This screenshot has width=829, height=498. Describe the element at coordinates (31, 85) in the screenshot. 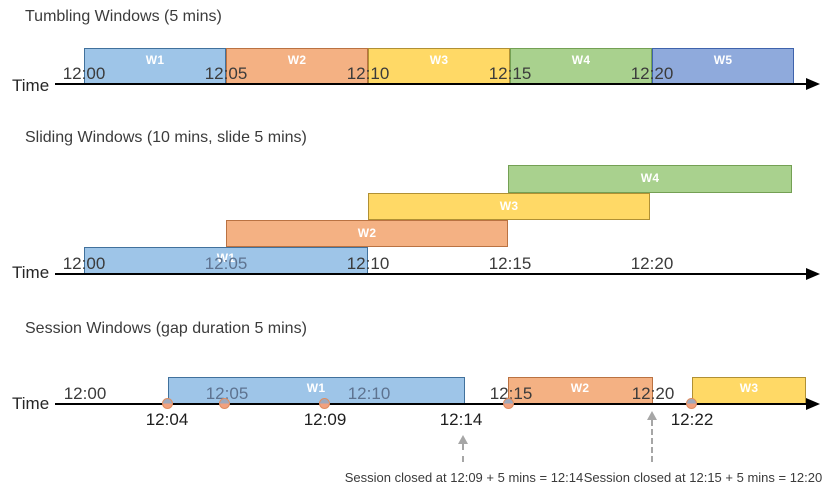

I see `tumbling-time-label: Time` at that location.